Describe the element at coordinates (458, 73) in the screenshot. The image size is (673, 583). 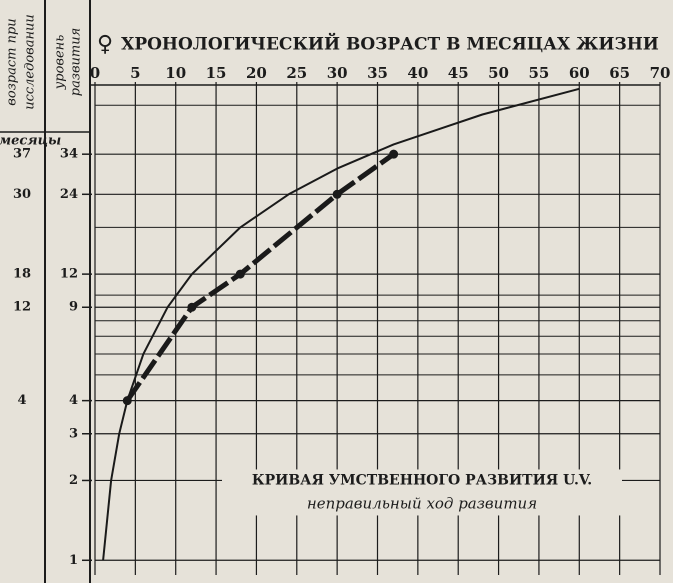
I see `x-tick-label: 45` at that location.